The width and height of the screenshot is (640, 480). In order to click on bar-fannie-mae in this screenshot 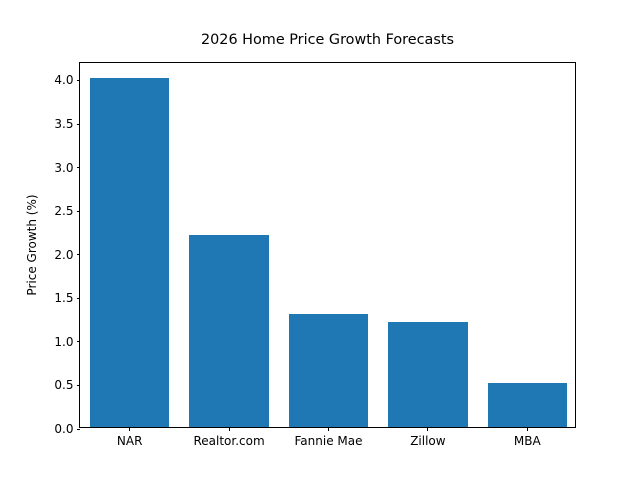, I will do `click(328, 370)`.